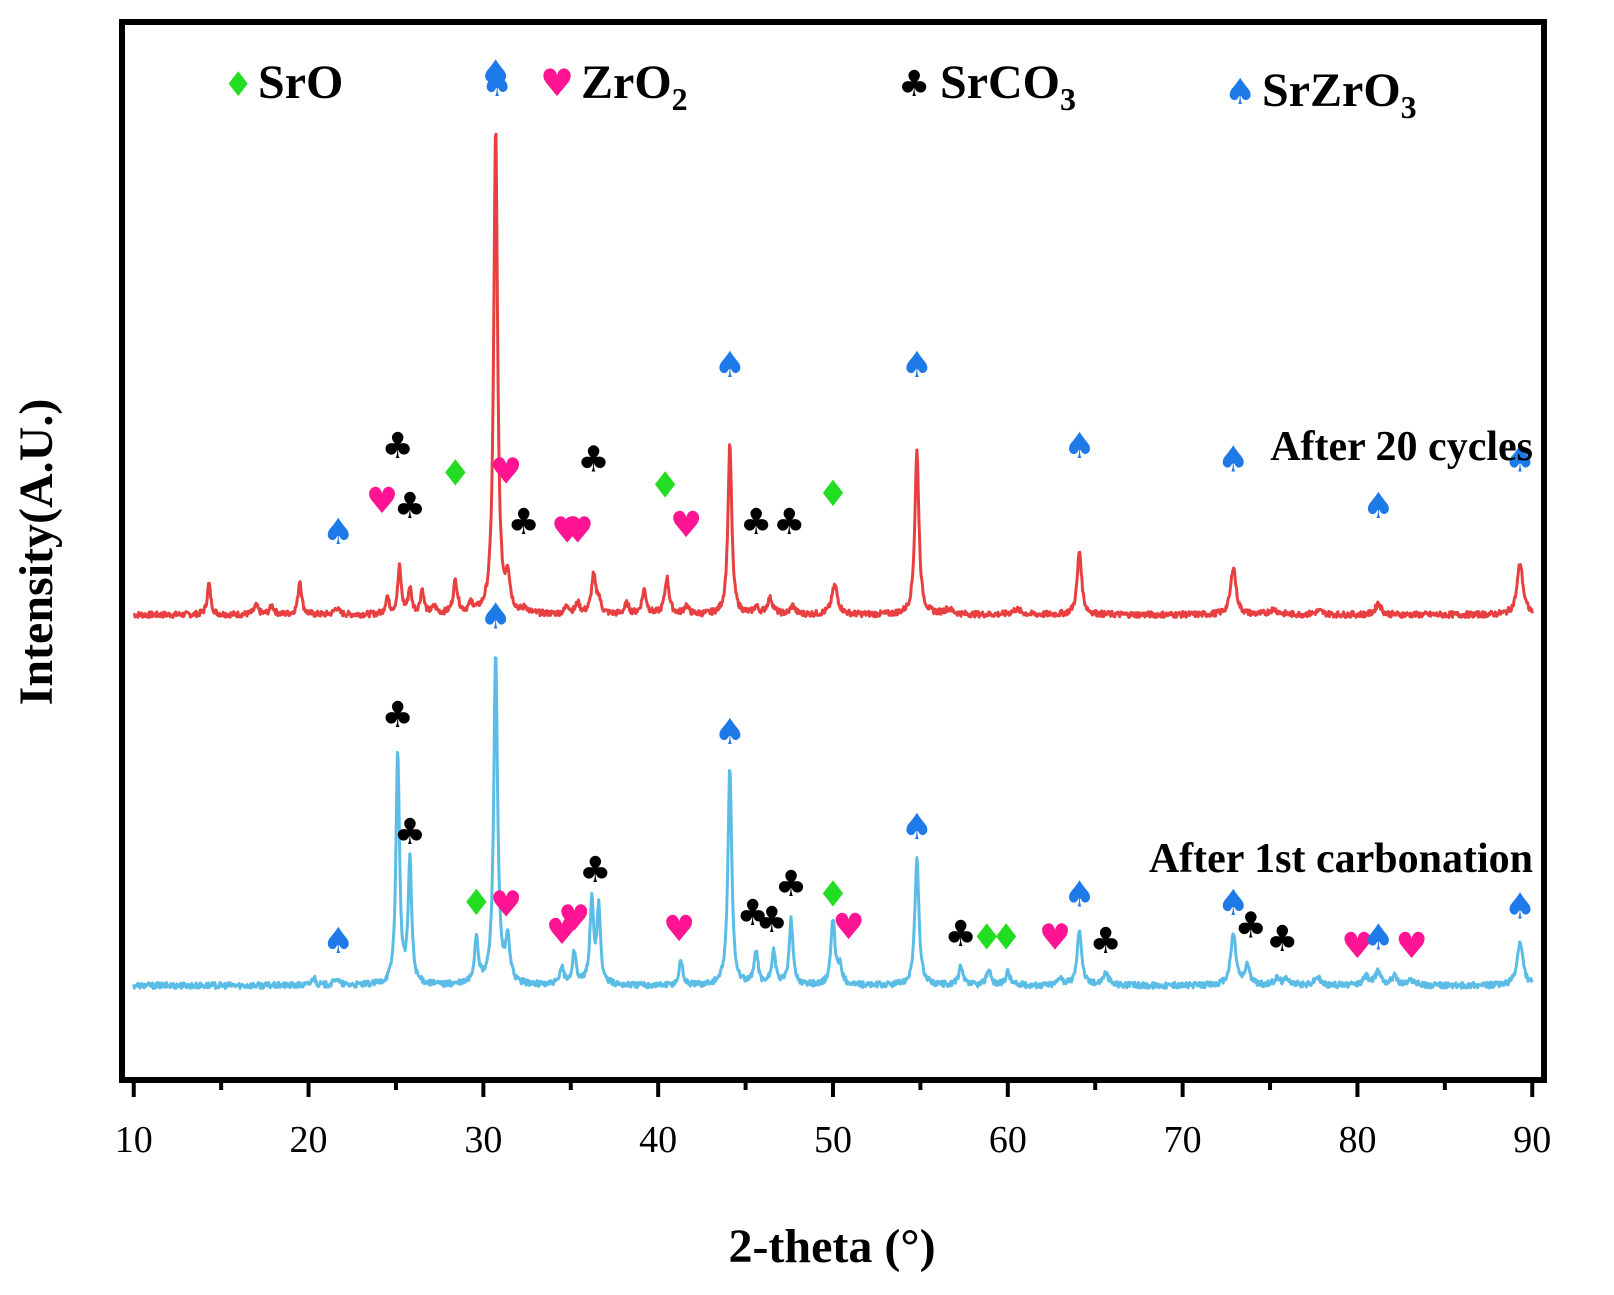 The image size is (1614, 1295). I want to click on legend-label-zro2: ZrO2, so click(634, 86).